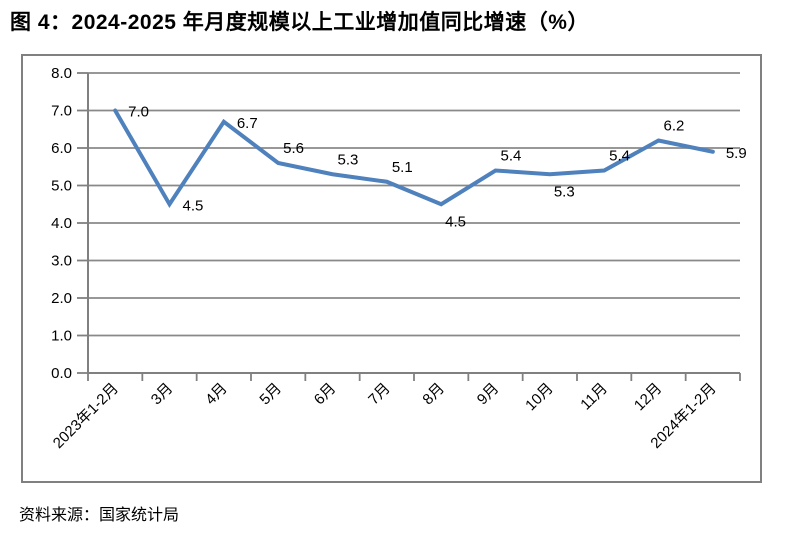 Image resolution: width=795 pixels, height=538 pixels. I want to click on x-axis-label: 7月, so click(379, 394).